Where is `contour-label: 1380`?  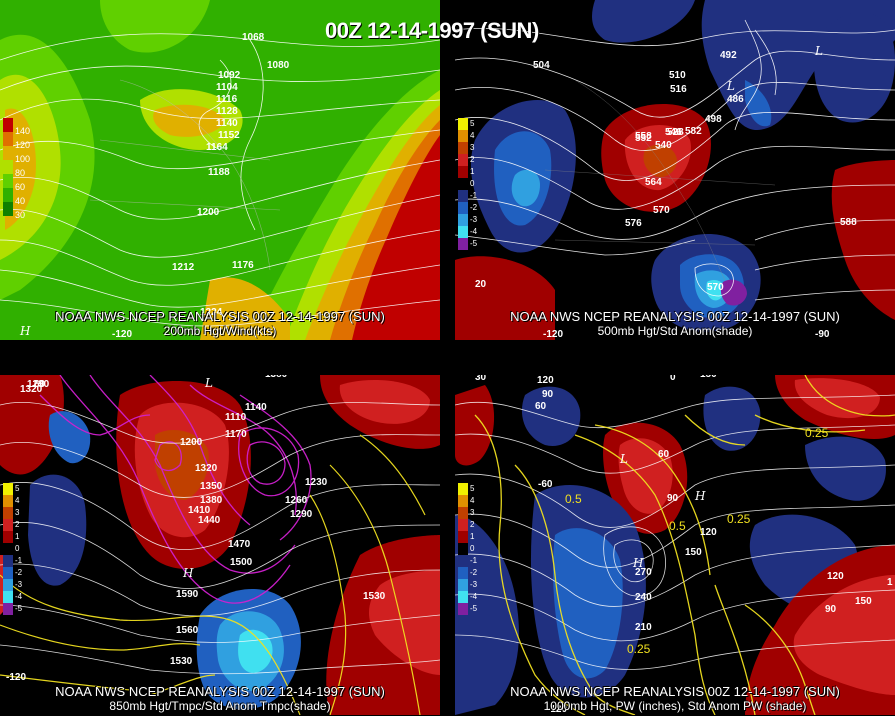 contour-label: 1380 is located at coordinates (211, 500).